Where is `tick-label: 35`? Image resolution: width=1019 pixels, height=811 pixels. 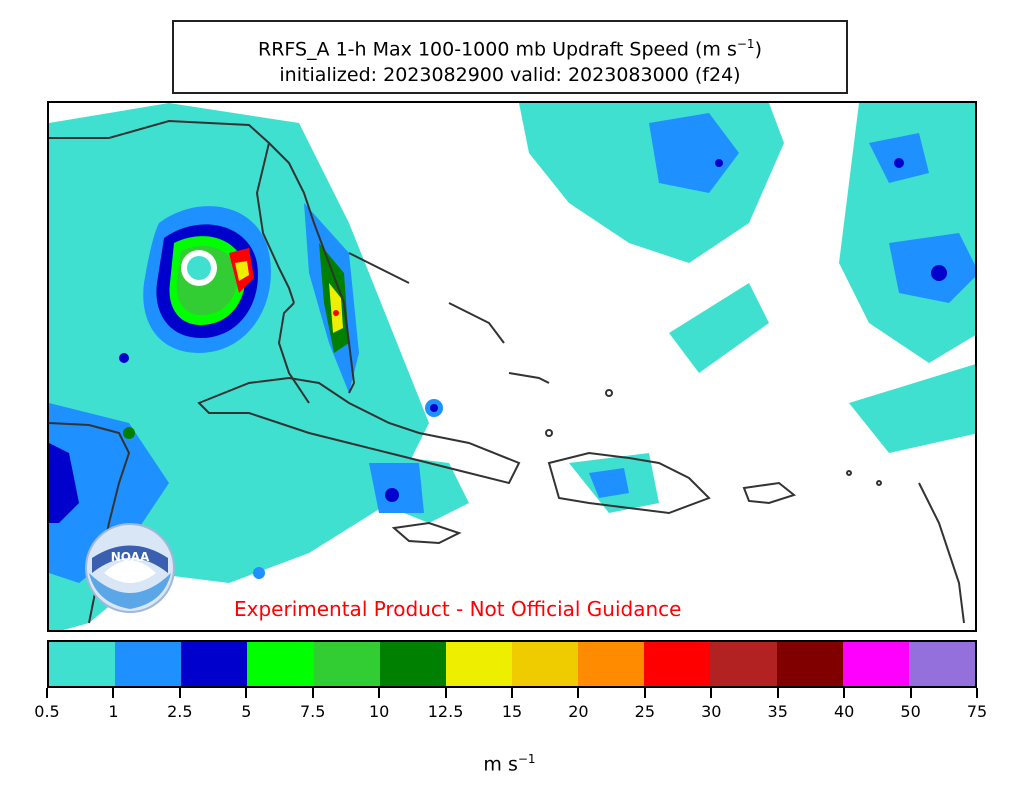
tick-label: 35 is located at coordinates (777, 711).